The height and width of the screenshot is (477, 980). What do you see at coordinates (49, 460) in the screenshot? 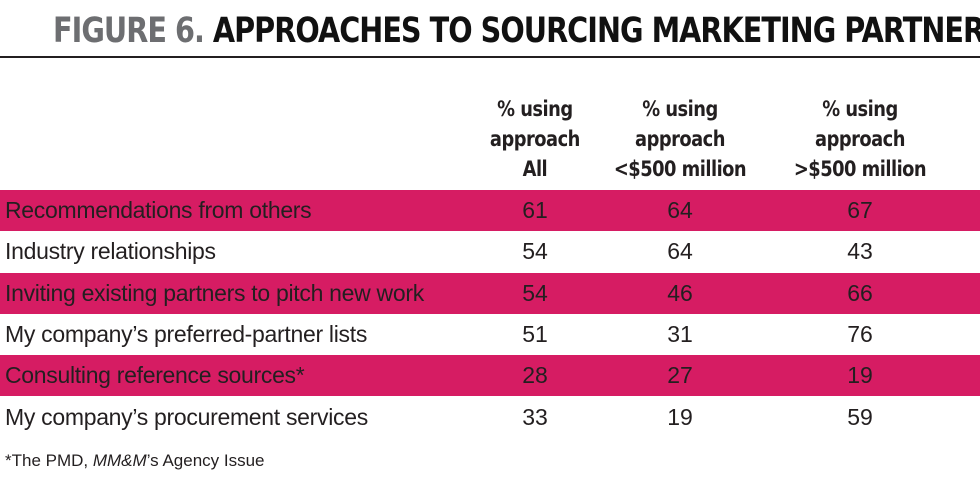
I see `footnote-prefix: *The PMD,` at bounding box center [49, 460].